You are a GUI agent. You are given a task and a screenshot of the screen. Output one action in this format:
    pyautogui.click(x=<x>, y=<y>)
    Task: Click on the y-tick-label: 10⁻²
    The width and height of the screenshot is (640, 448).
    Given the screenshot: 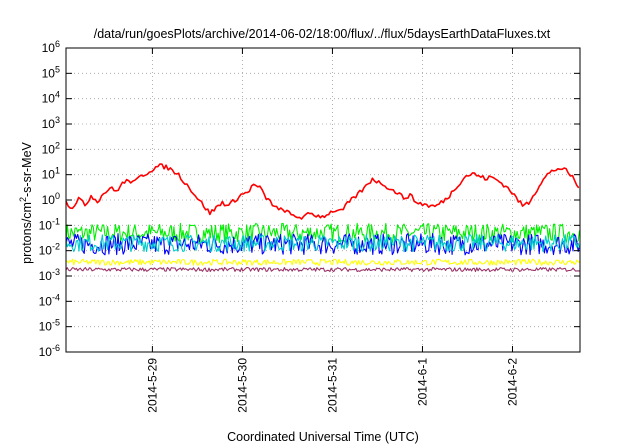 What is the action you would take?
    pyautogui.click(x=49, y=250)
    